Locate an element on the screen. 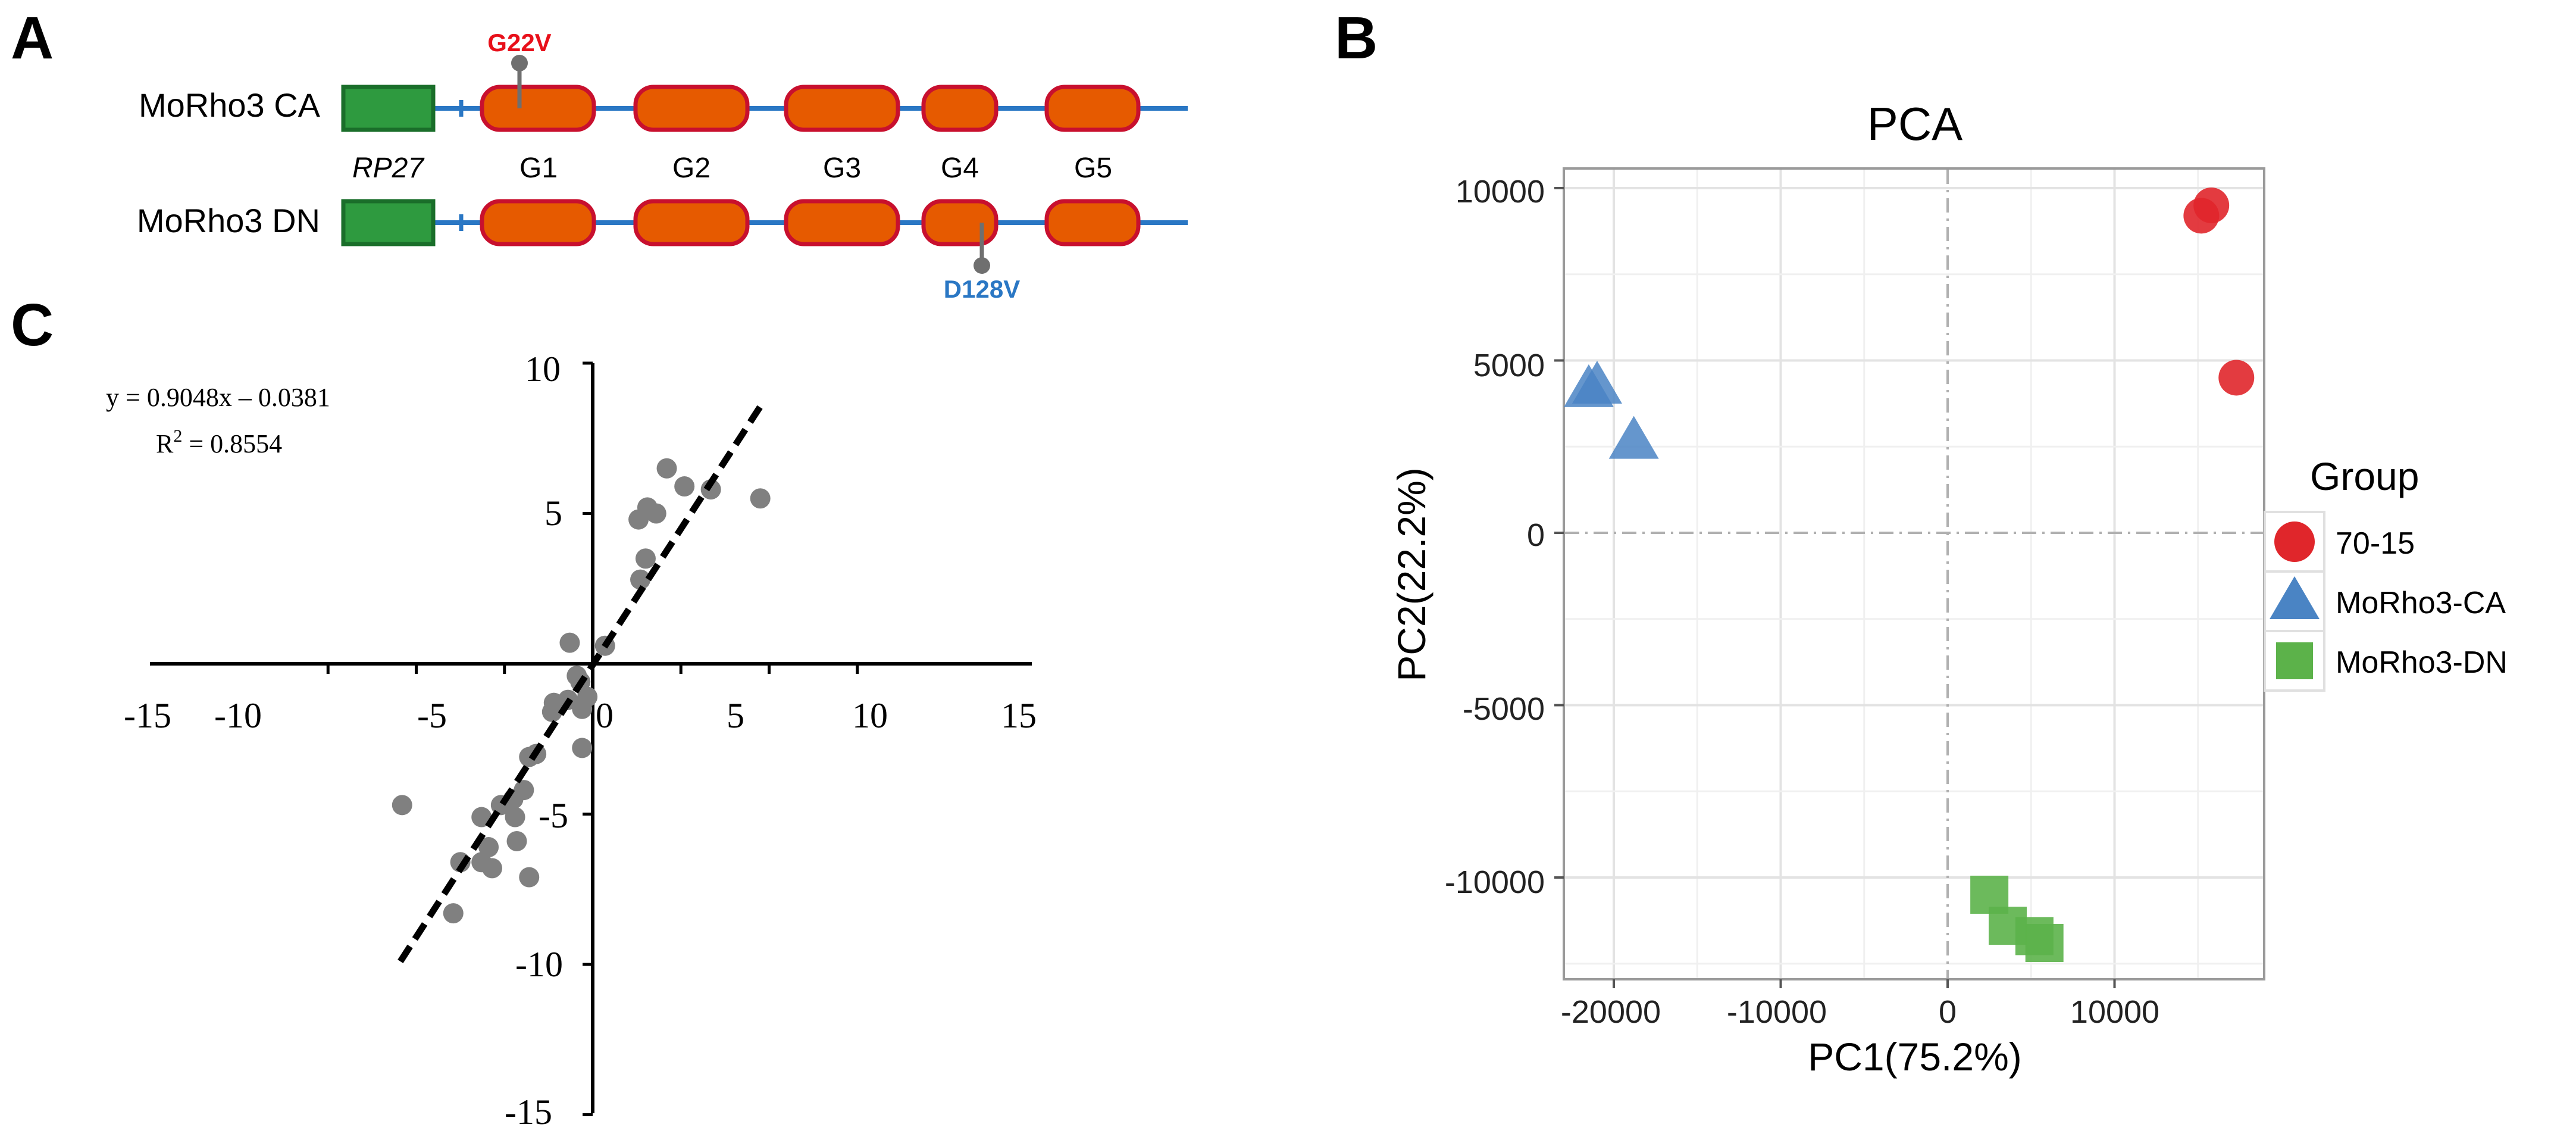 The height and width of the screenshot is (1143, 2576). domain-g1-dn is located at coordinates (538, 222).